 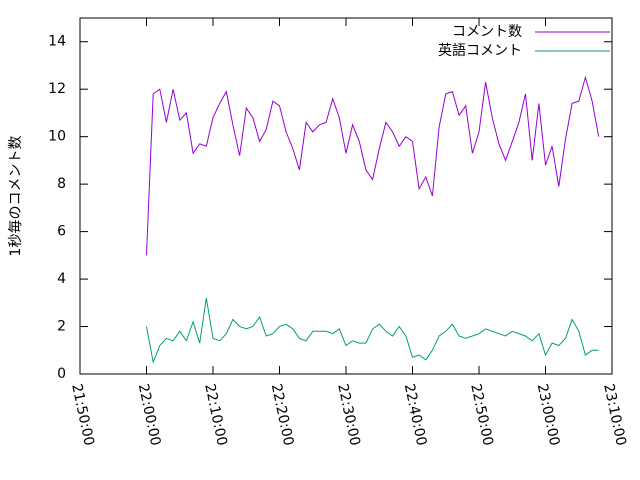 What do you see at coordinates (82, 414) in the screenshot?
I see `x-tick-label: 21:50:00` at bounding box center [82, 414].